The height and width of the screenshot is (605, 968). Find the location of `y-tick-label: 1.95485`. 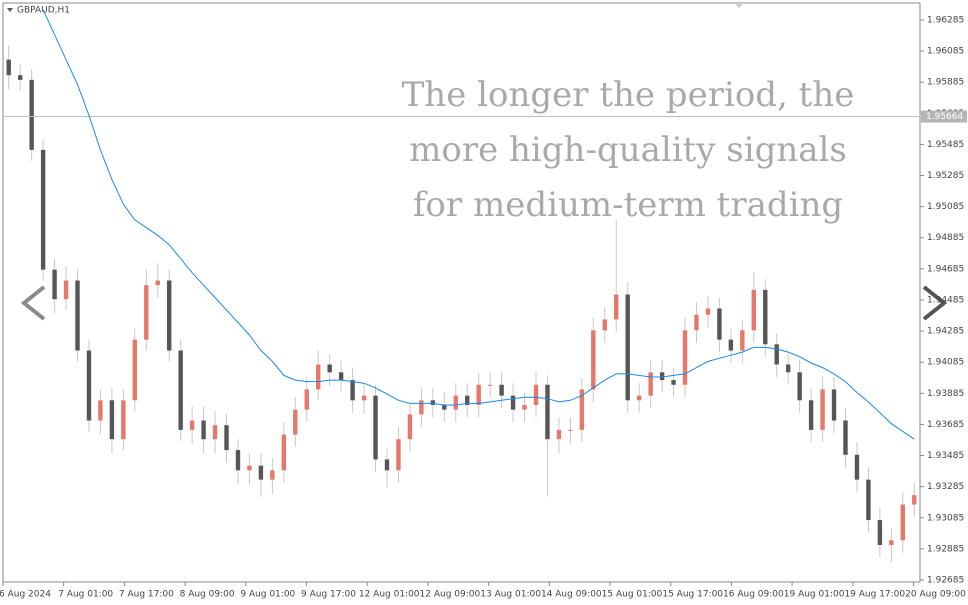

y-tick-label: 1.95485 is located at coordinates (945, 145).